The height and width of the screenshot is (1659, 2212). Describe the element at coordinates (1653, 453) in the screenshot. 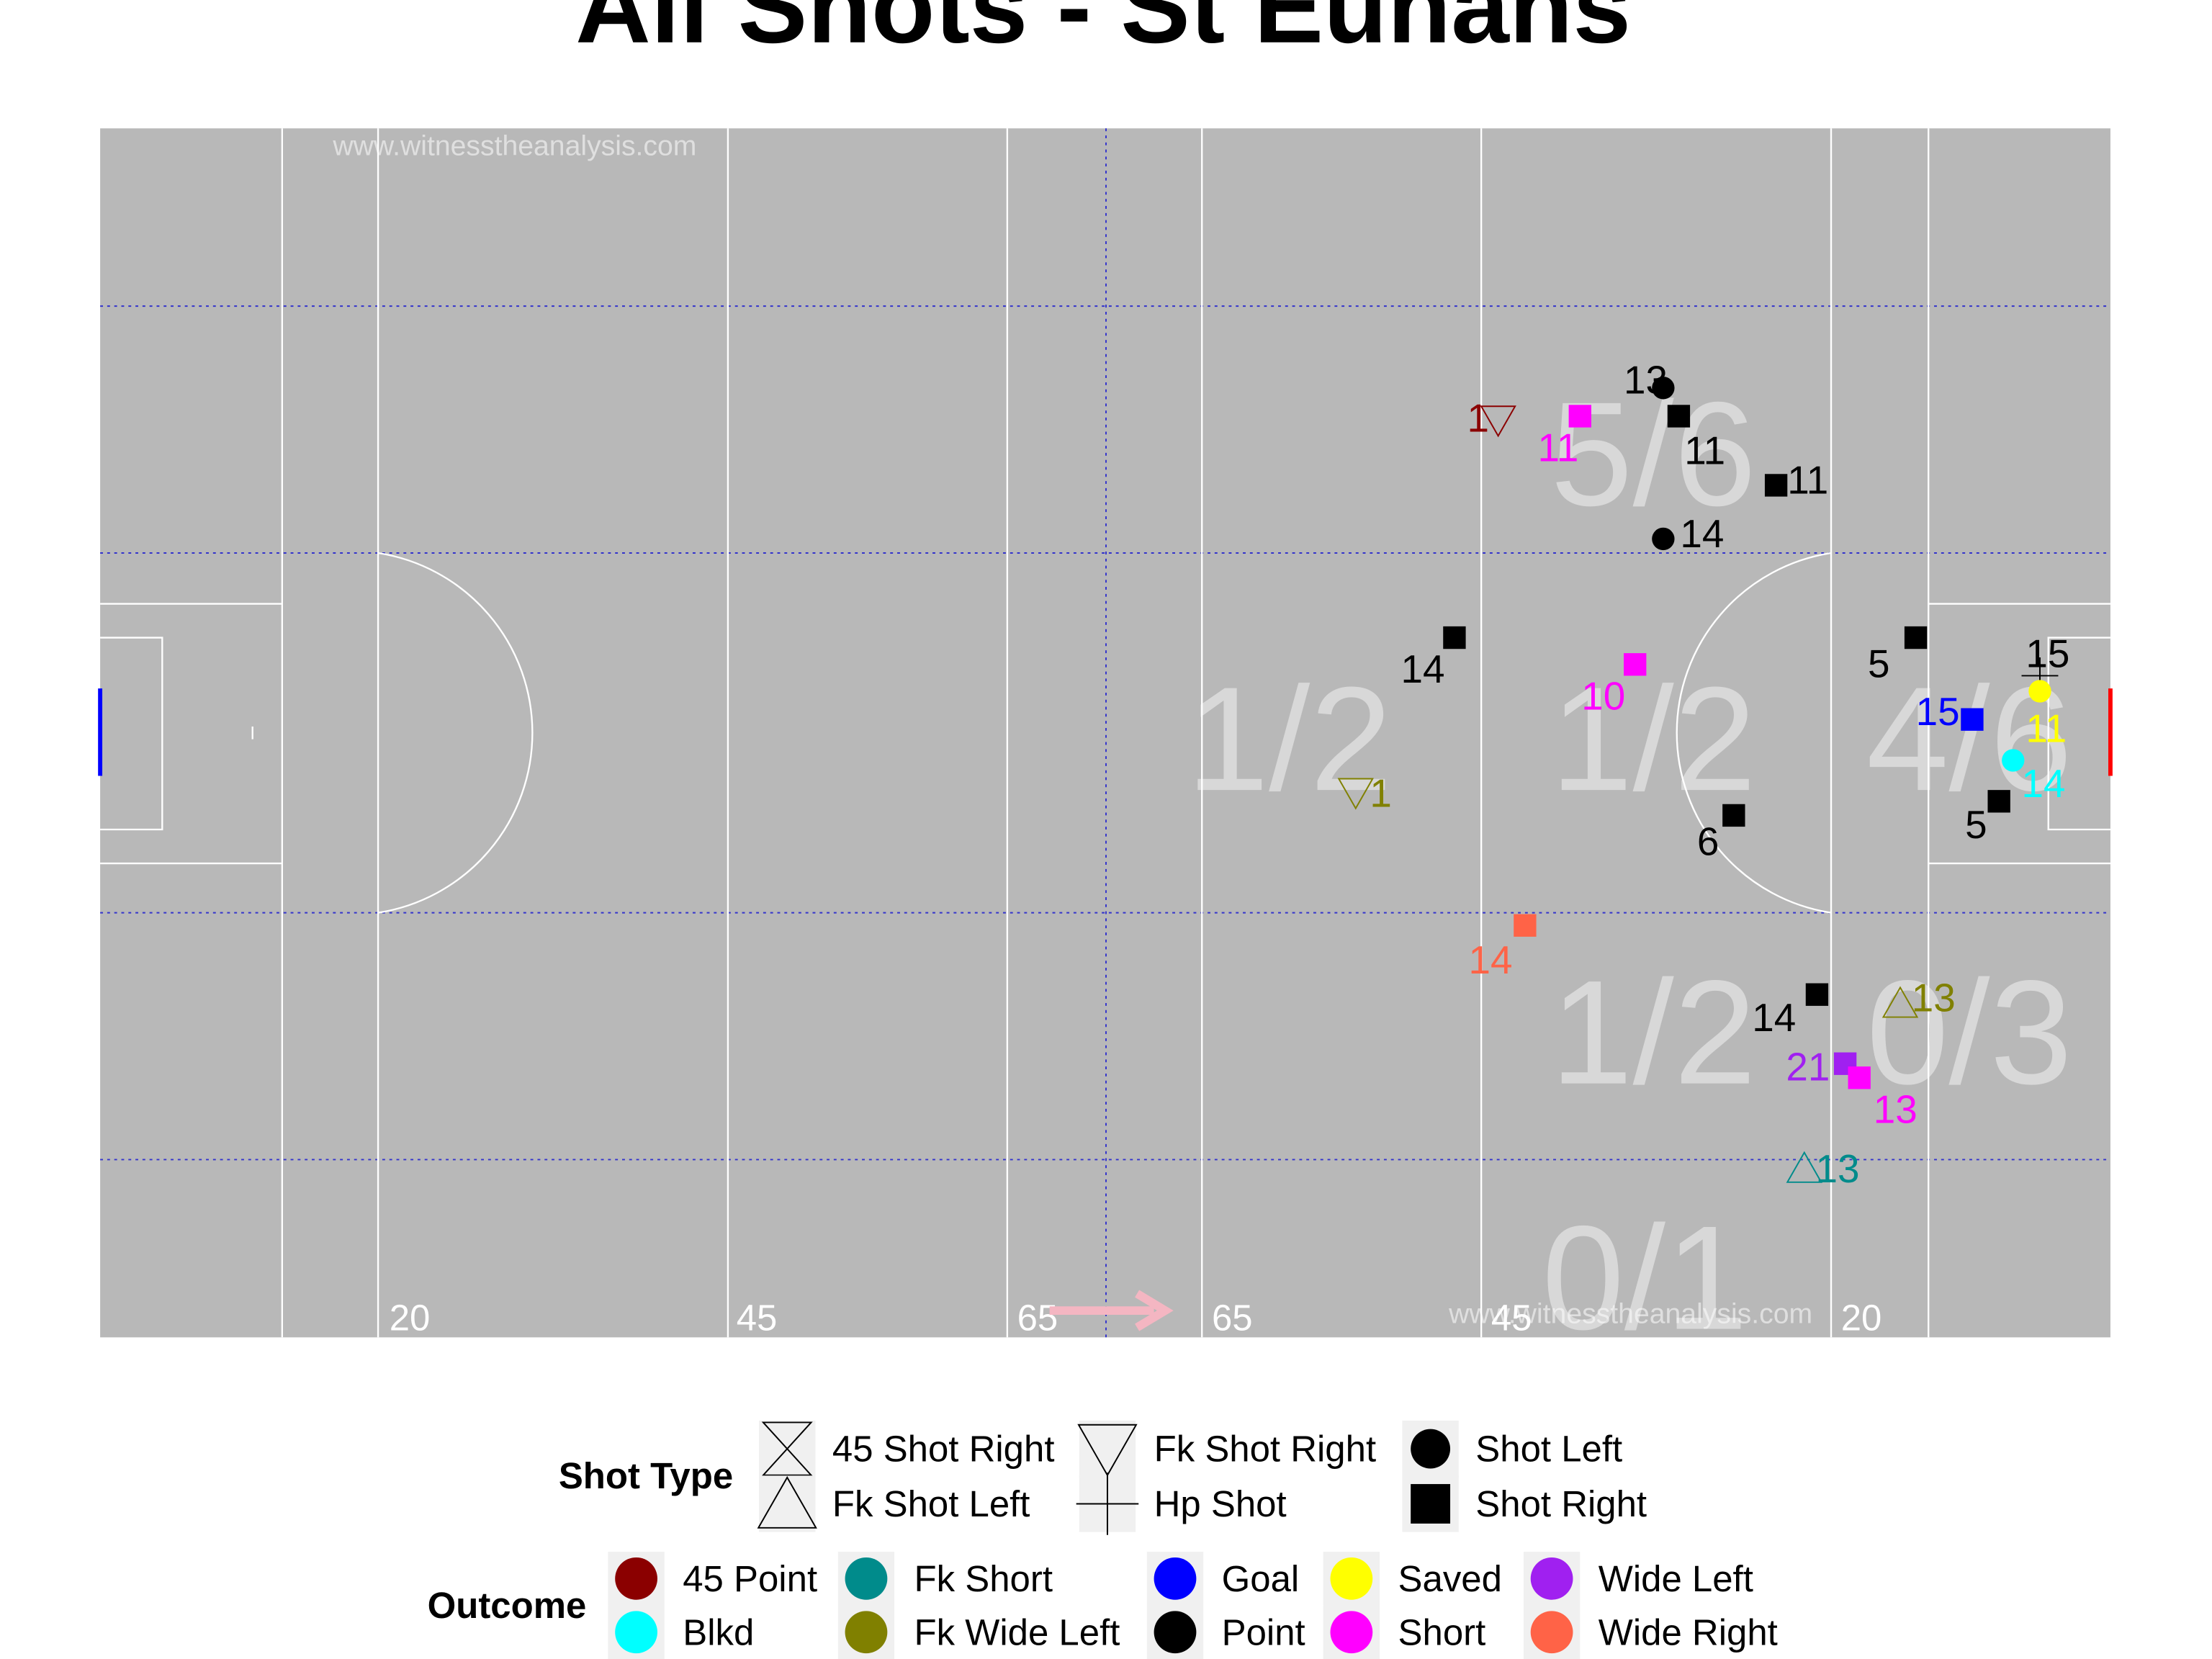

I see `zone-label: 5/6` at that location.